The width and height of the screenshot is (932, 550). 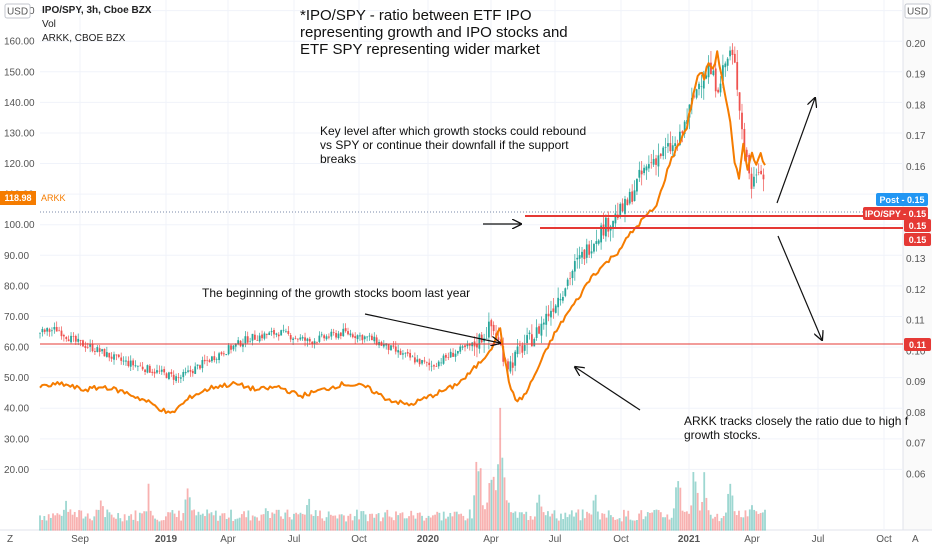 I want to click on time-tick-label: 2019, so click(x=166, y=539).